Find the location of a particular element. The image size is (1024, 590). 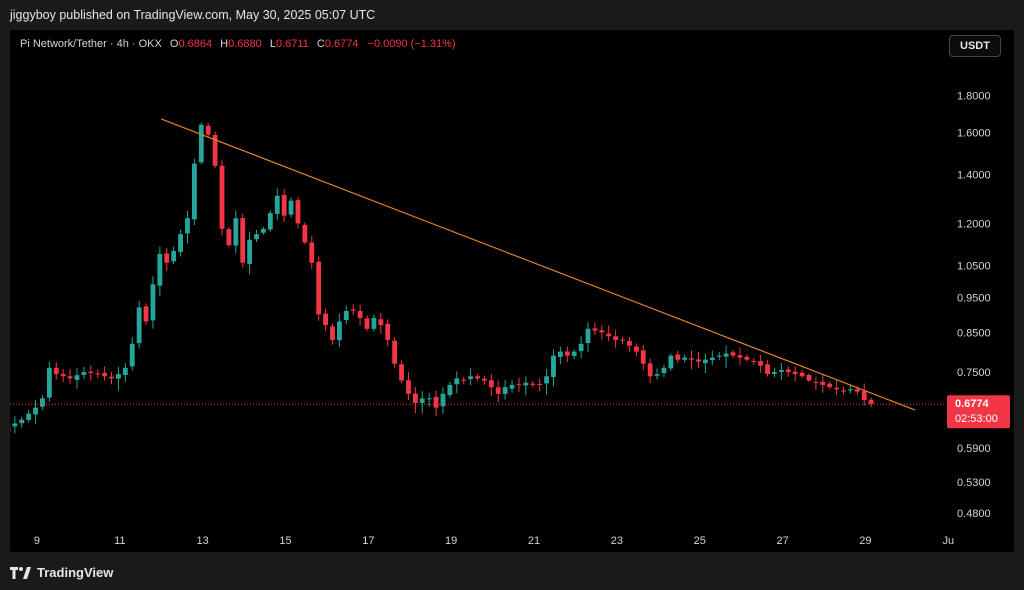

tradingview-logo: TradingView is located at coordinates (61, 572).